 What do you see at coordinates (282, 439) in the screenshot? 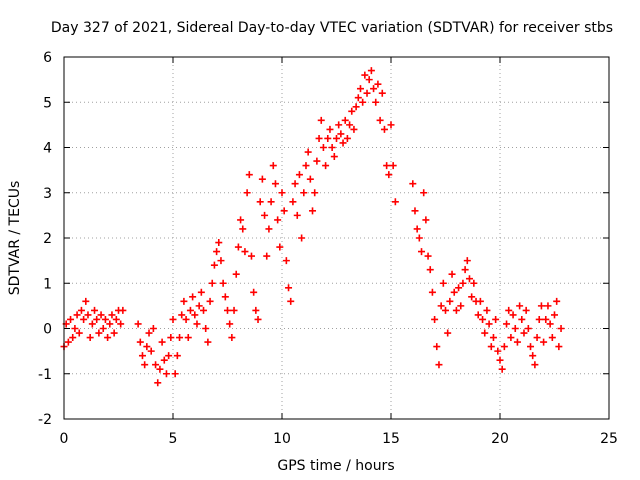
I see `x-tick-label: 10` at bounding box center [282, 439].